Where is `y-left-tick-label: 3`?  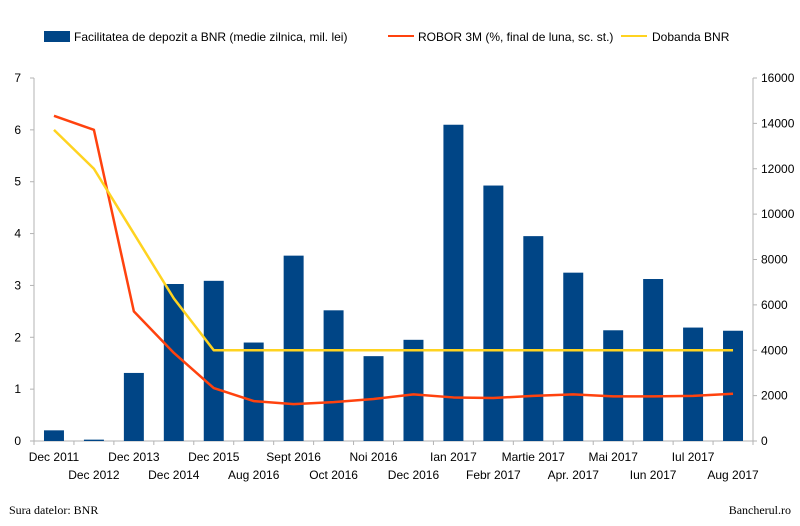 y-left-tick-label: 3 is located at coordinates (17, 285).